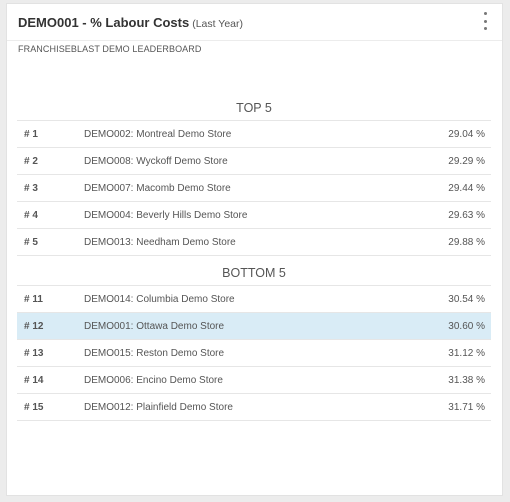 The image size is (510, 502). I want to click on rank-label: # 2, so click(31, 161).